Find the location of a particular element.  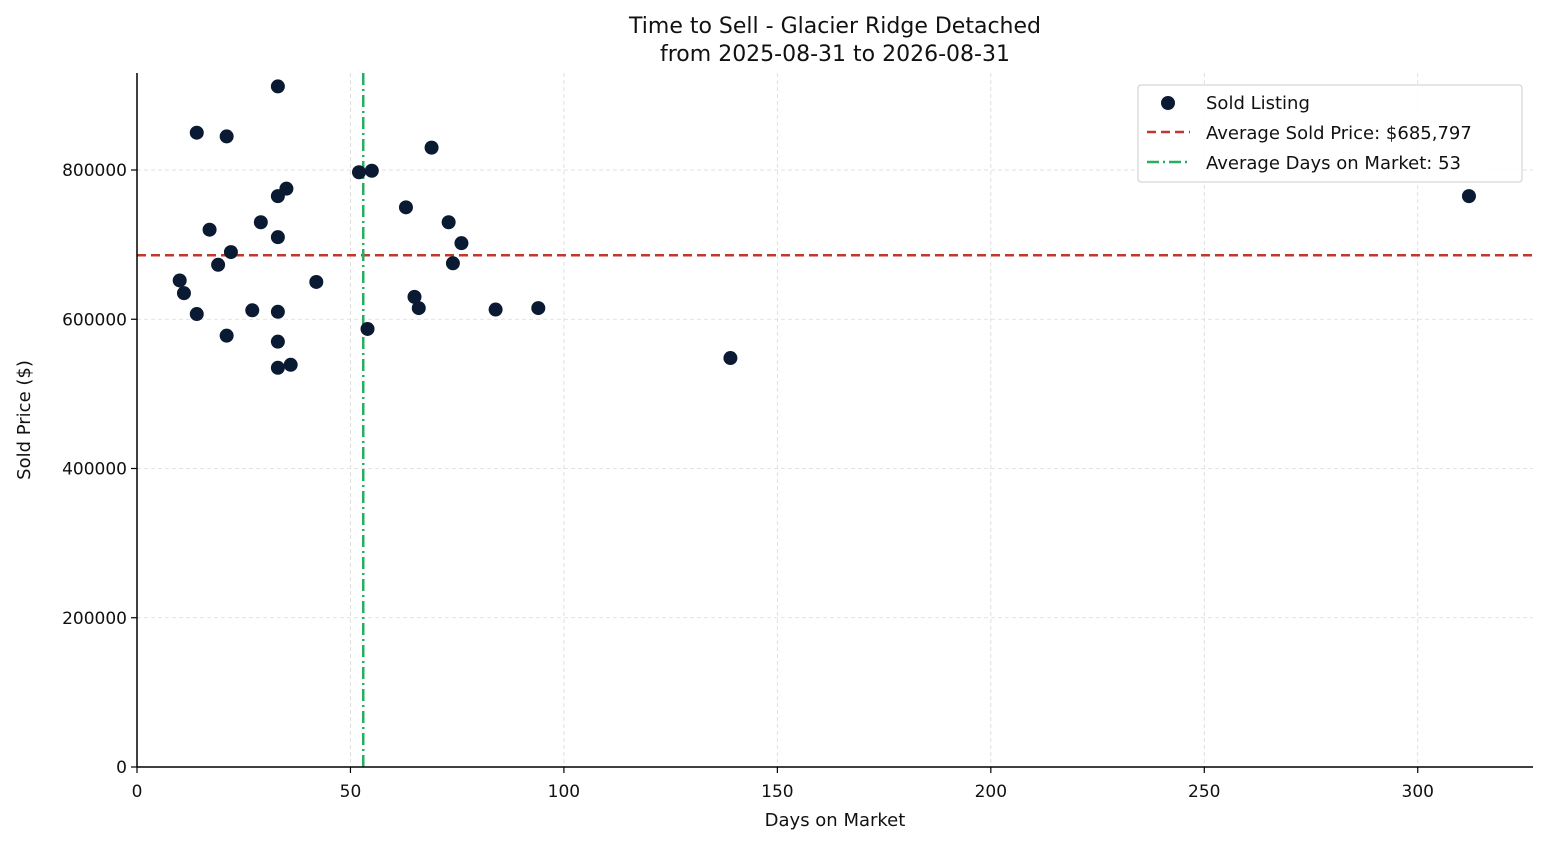

x-tick-label: 250 is located at coordinates (1204, 792).